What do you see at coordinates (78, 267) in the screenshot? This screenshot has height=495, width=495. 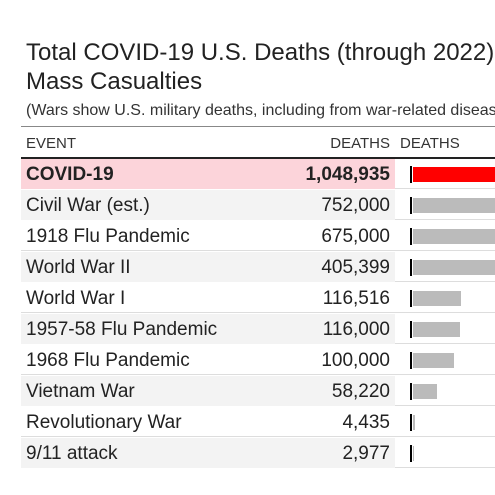 I see `event-label: World War II` at bounding box center [78, 267].